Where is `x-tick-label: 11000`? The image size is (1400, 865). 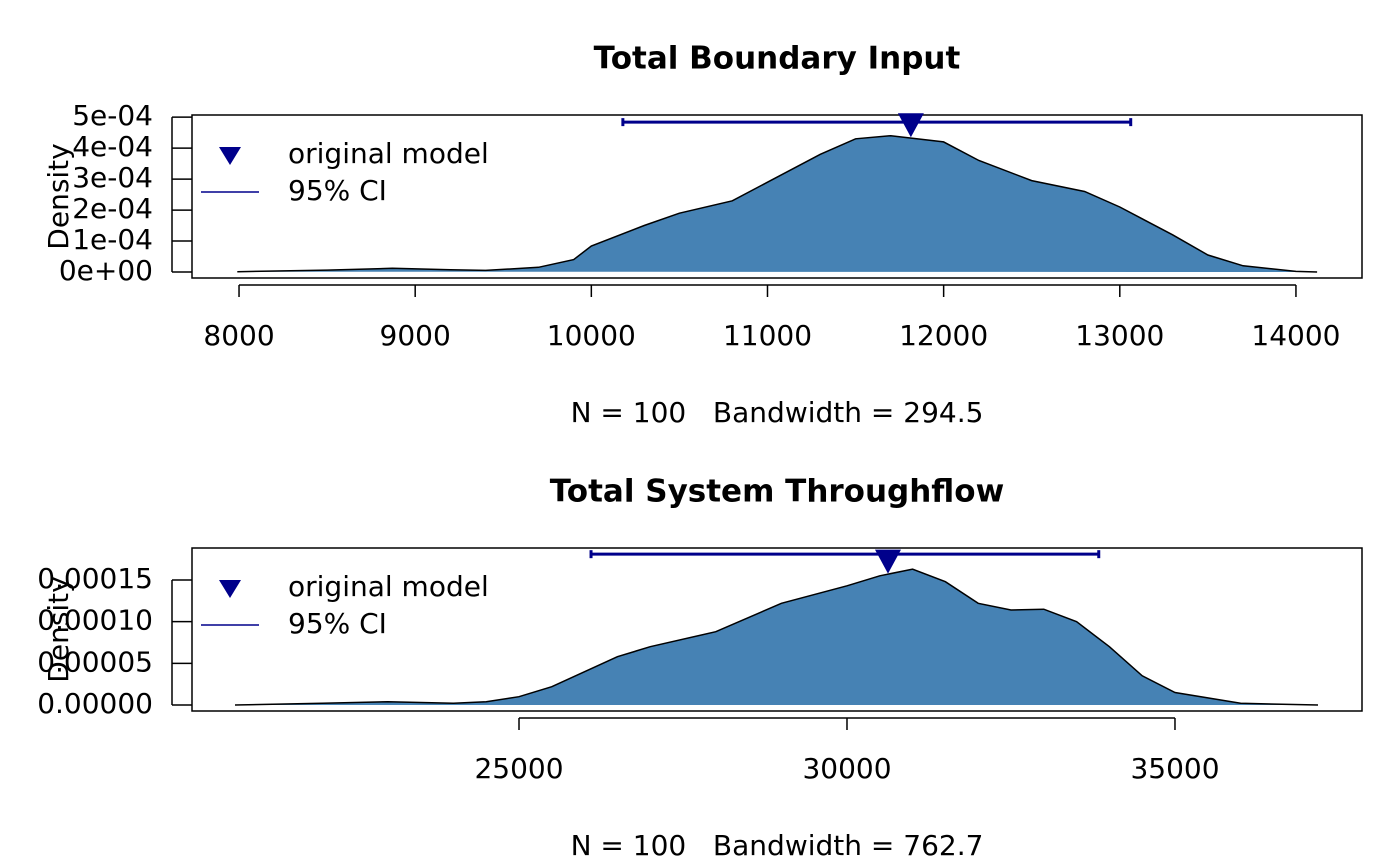
x-tick-label: 11000 is located at coordinates (767, 335).